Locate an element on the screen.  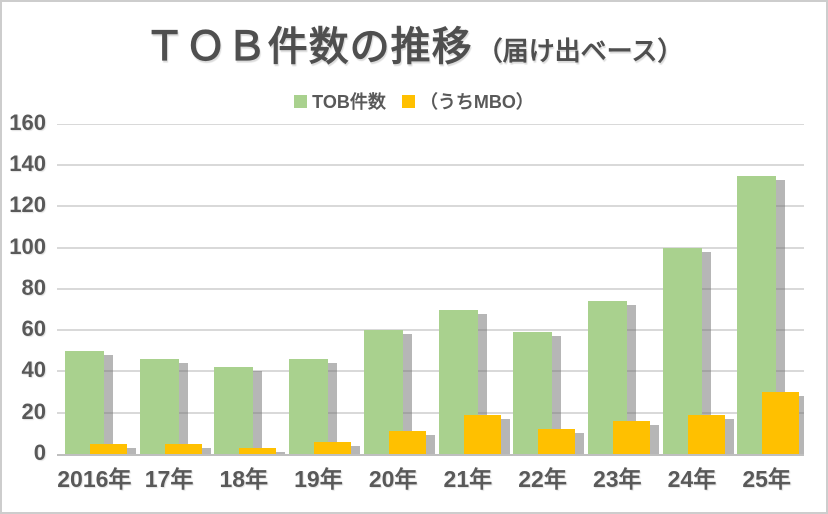
bar-tob-2016年 is located at coordinates (84, 402).